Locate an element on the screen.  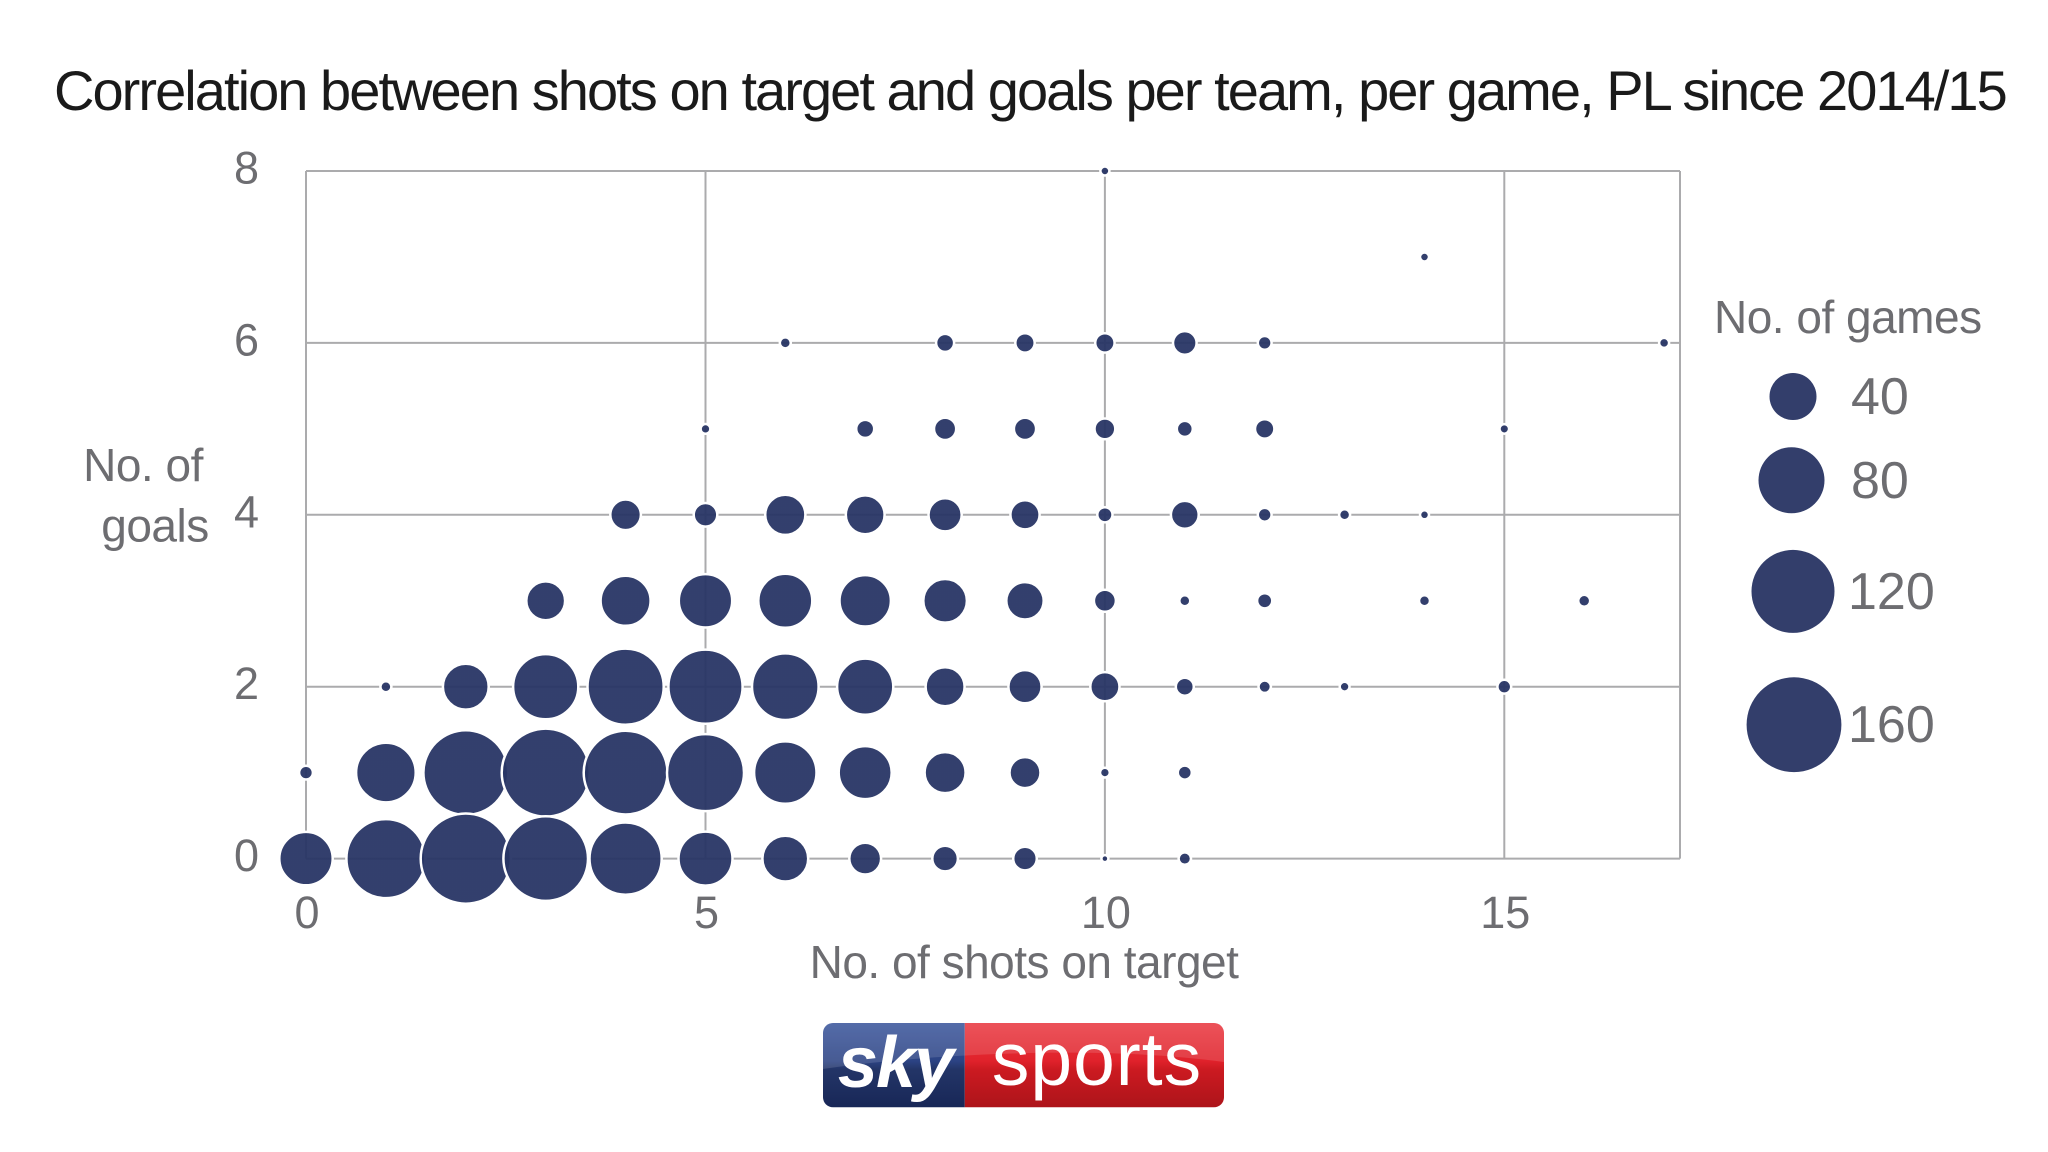
svg-text: No. of games is located at coordinates (1848, 317).